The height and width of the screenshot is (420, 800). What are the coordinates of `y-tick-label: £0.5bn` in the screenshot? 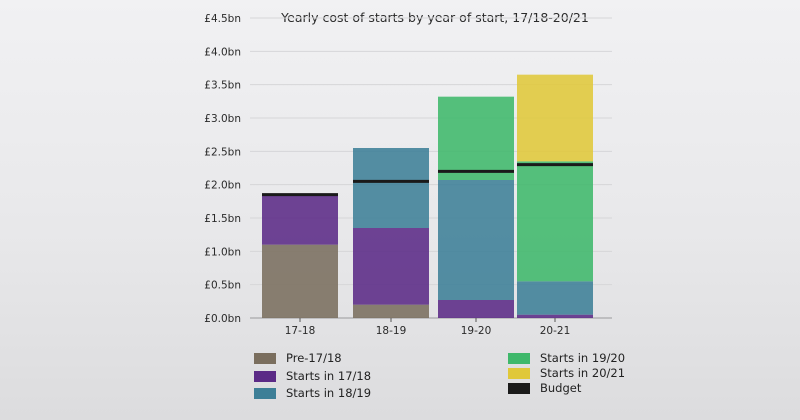 It's located at (222, 286).